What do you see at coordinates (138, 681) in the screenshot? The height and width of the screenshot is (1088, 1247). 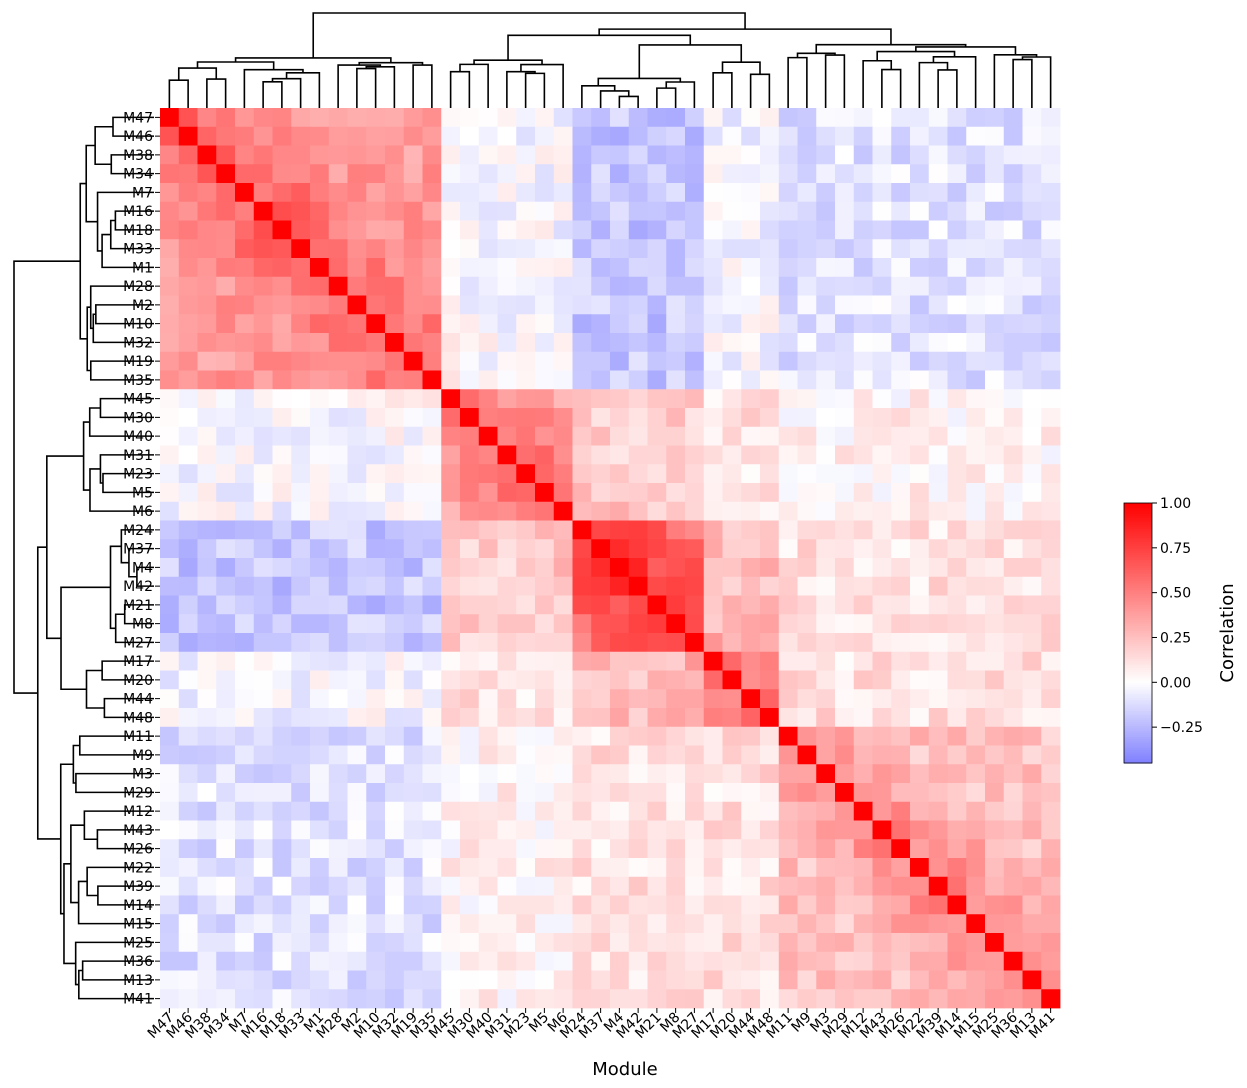 I see `row-tick-label: M20` at bounding box center [138, 681].